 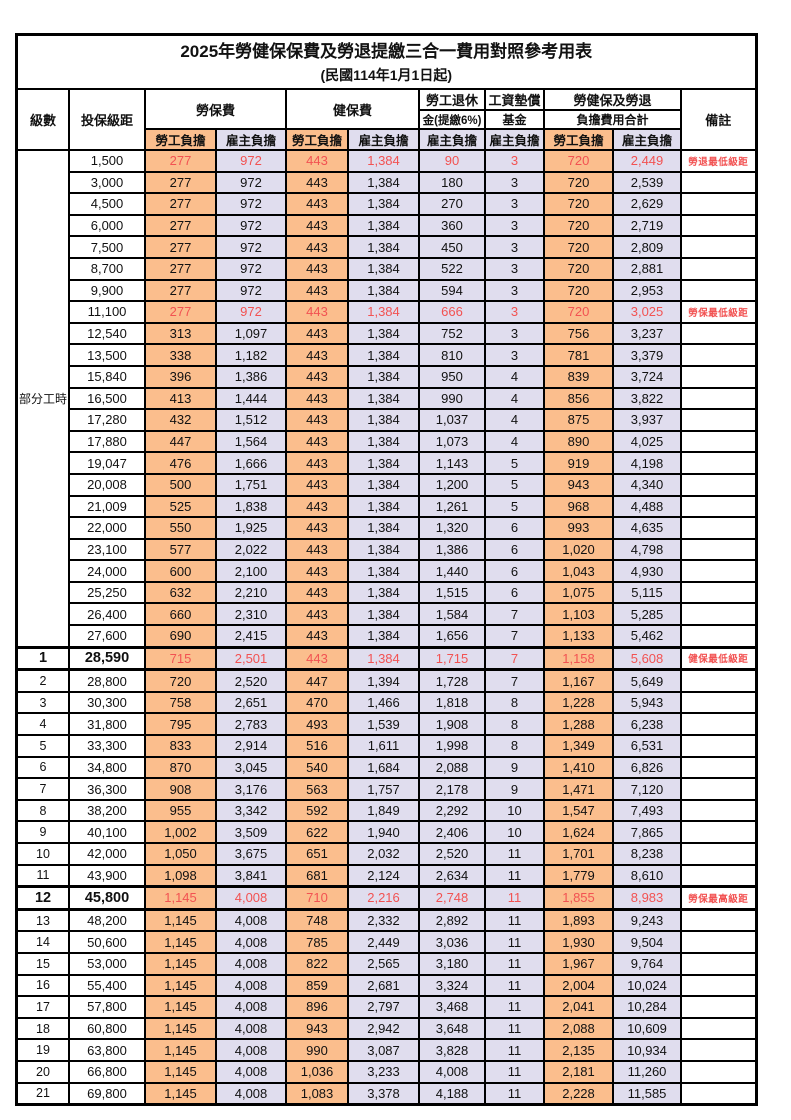 What do you see at coordinates (452, 376) in the screenshot?
I see `cell-pension-employer: 950` at bounding box center [452, 376].